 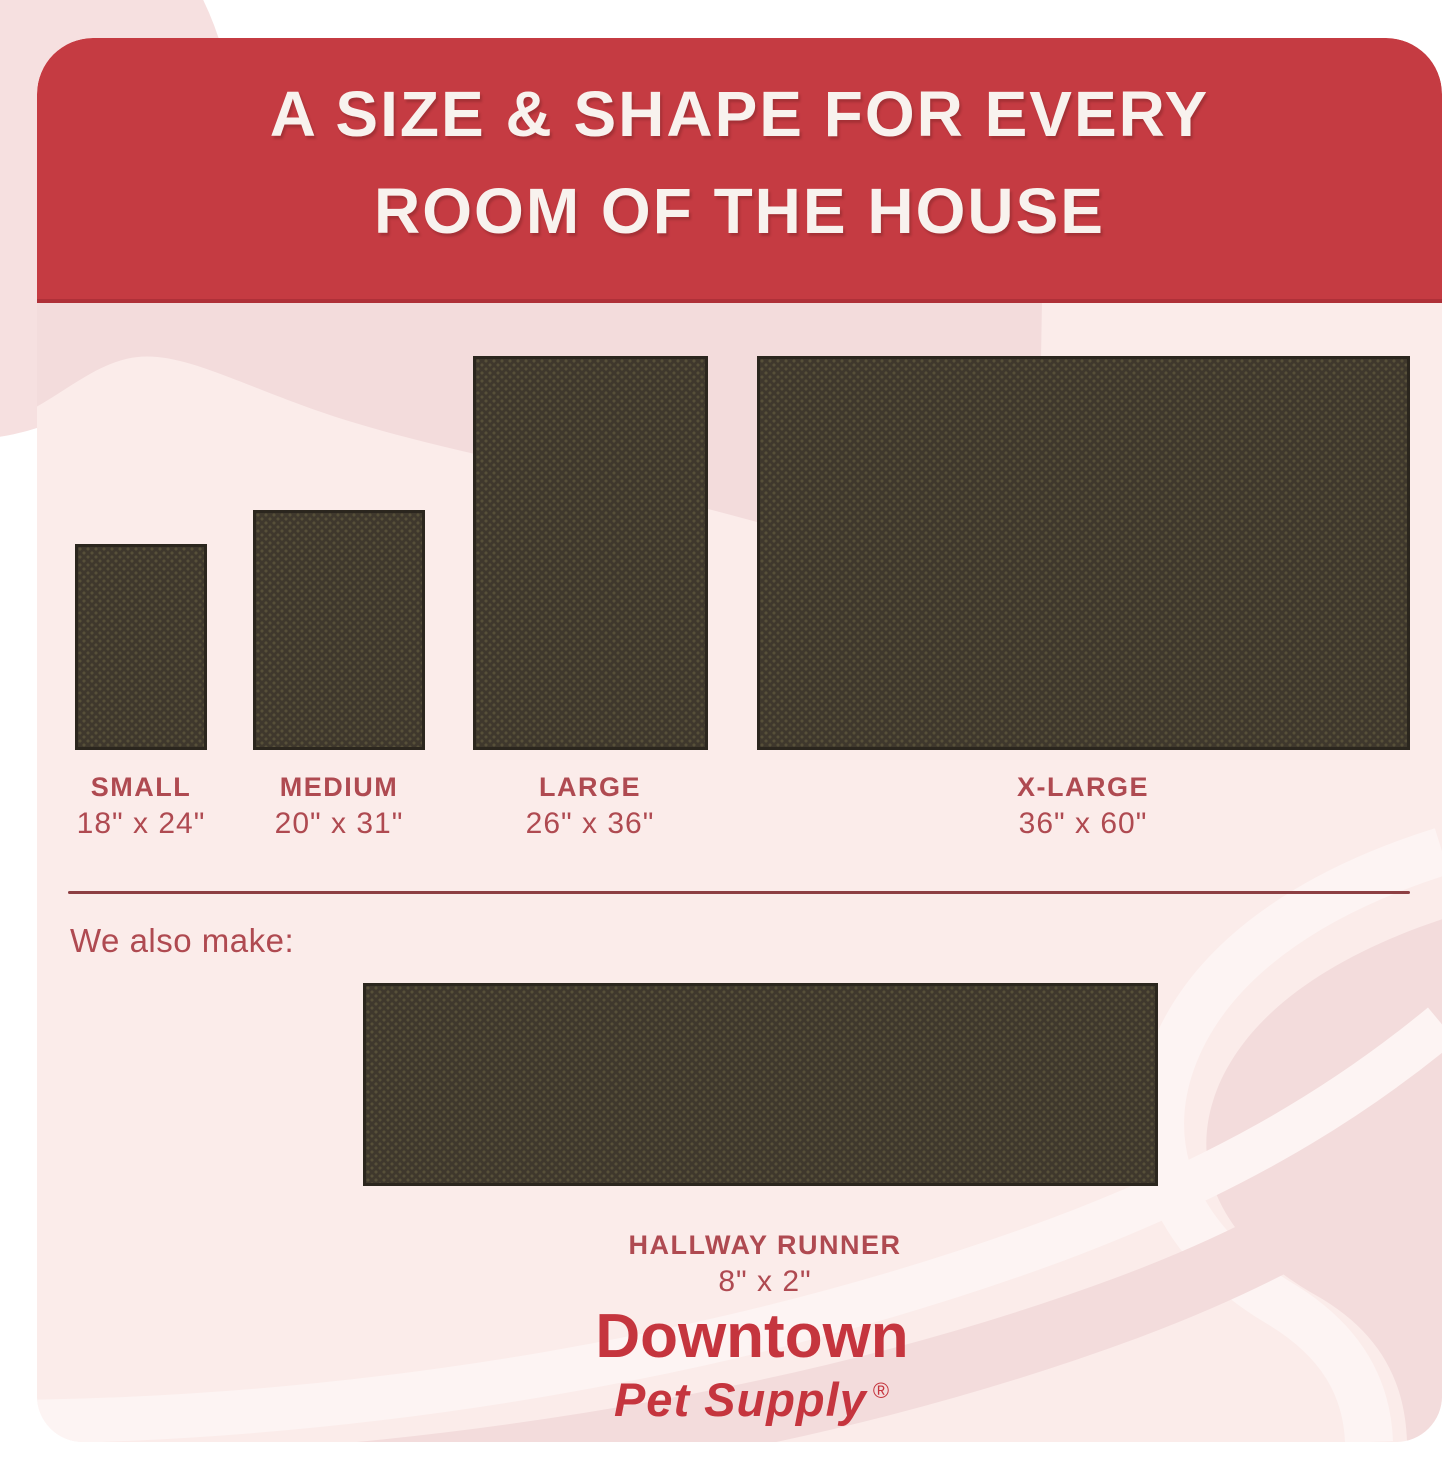 What do you see at coordinates (141, 806) in the screenshot?
I see `size-label-small: SMALL 18" x 24"` at bounding box center [141, 806].